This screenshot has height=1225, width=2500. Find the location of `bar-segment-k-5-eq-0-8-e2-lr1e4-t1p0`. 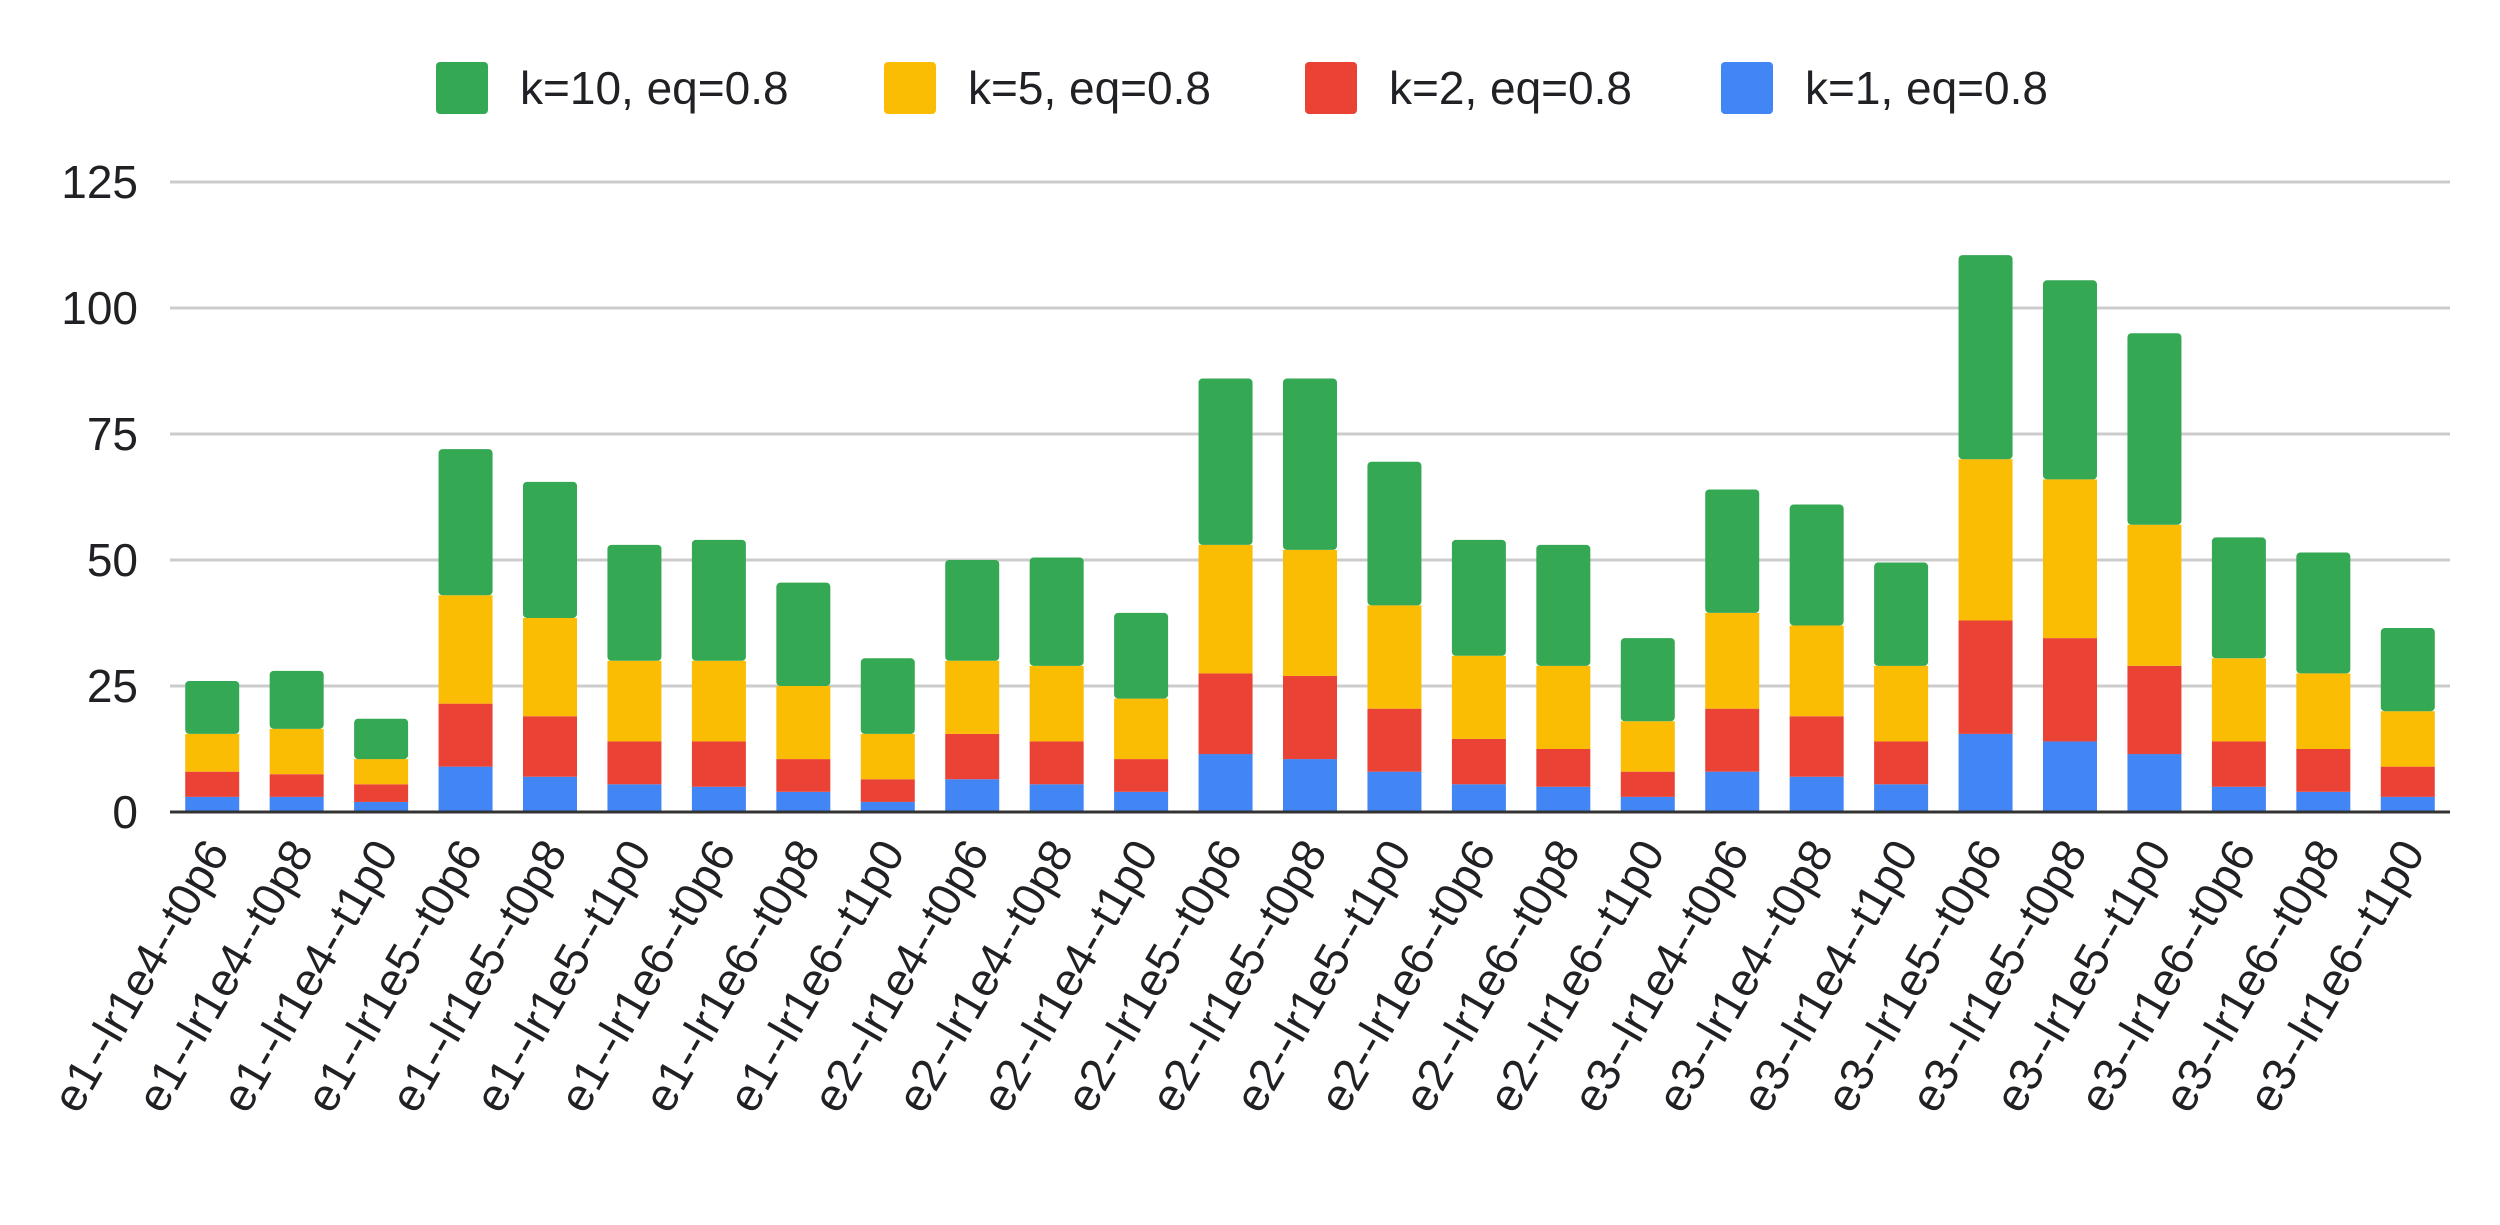

bar-segment-k-5-eq-0-8-e2-lr1e4-t1p0 is located at coordinates (1141, 729).